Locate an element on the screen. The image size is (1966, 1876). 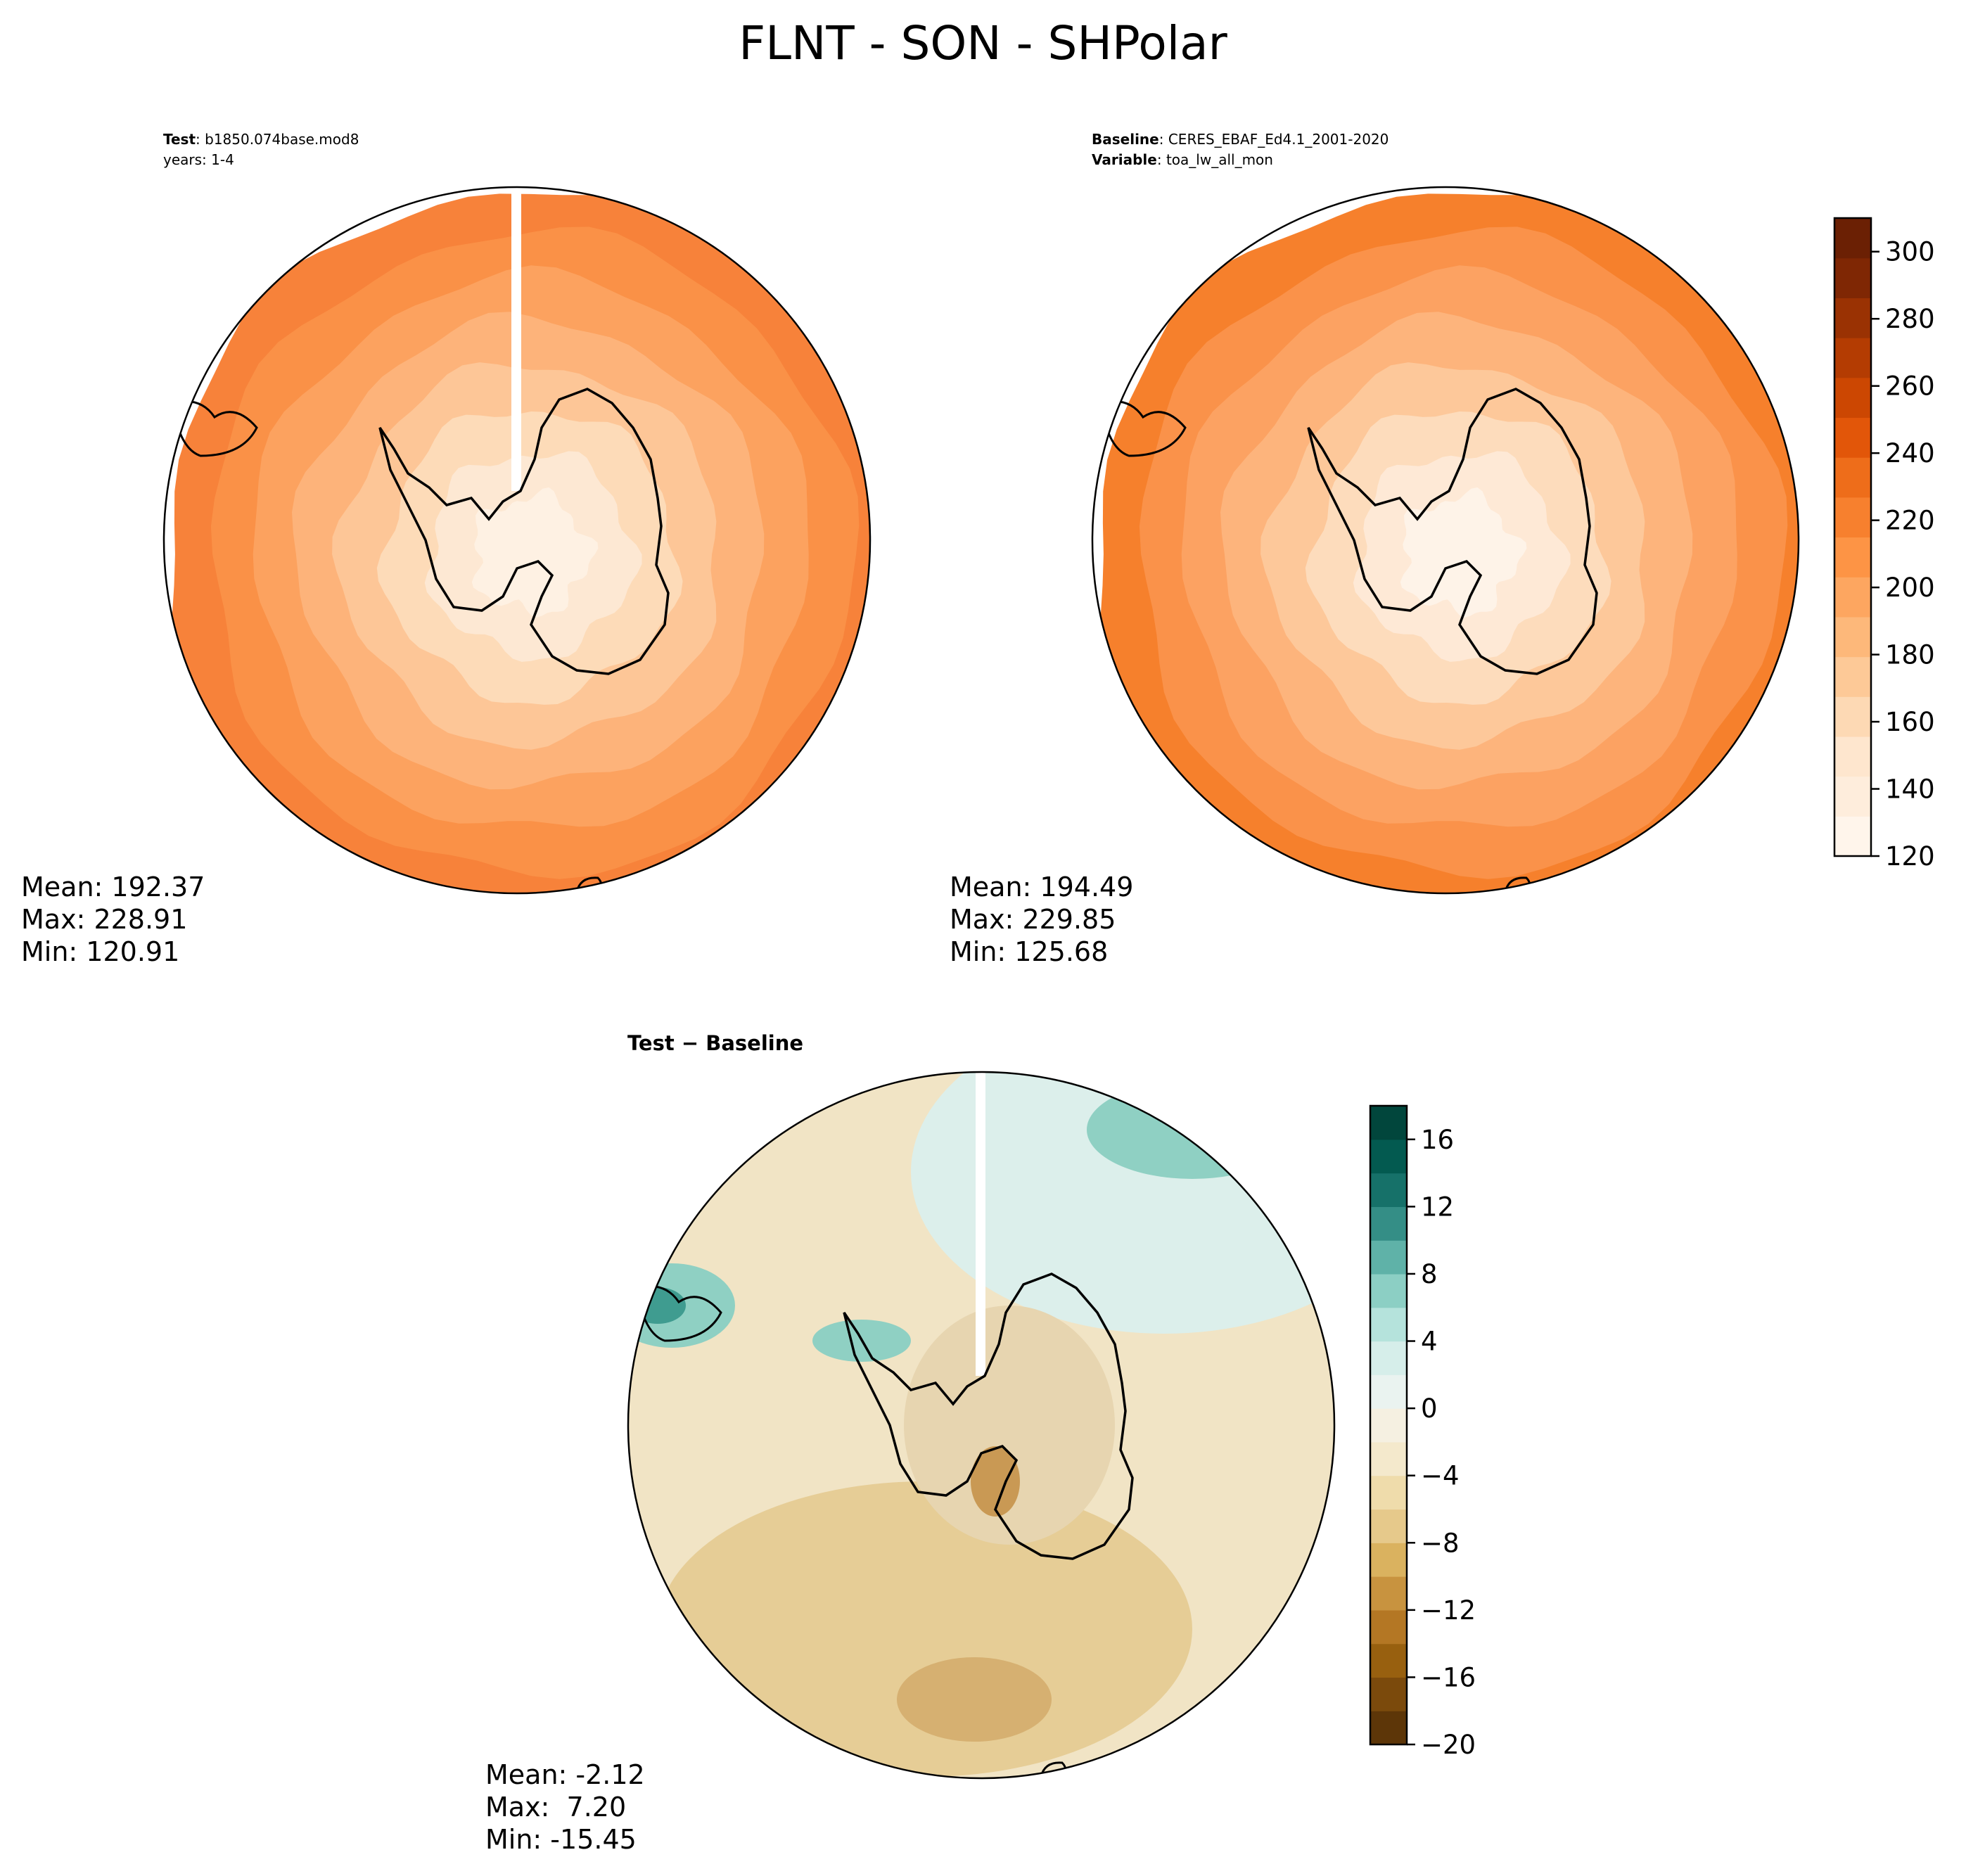
variable-label: Variable is located at coordinates (1124, 159).